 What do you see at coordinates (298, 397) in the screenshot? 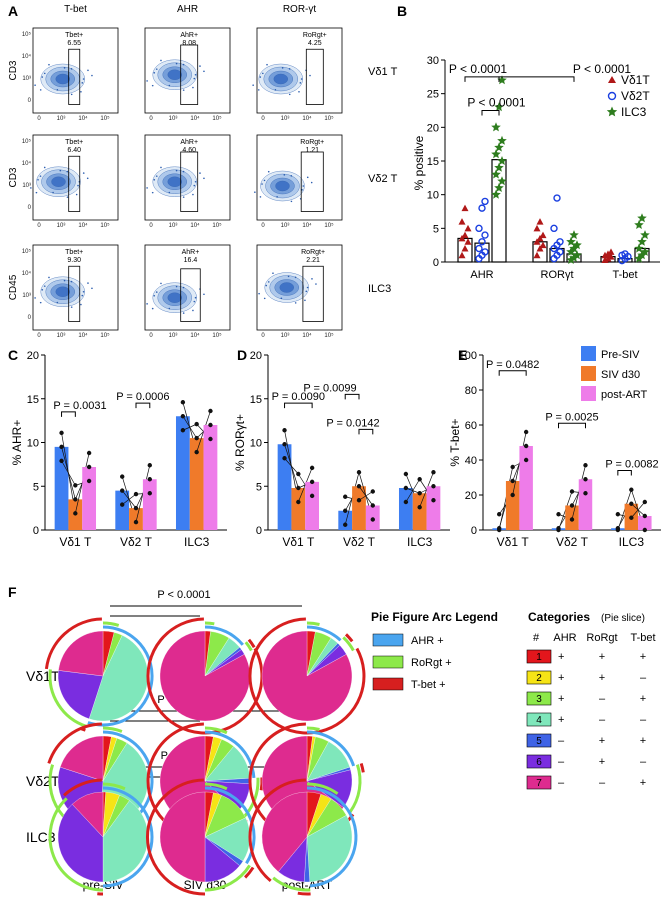
I see `bar-pvalue: P = 0.0090` at bounding box center [298, 397].